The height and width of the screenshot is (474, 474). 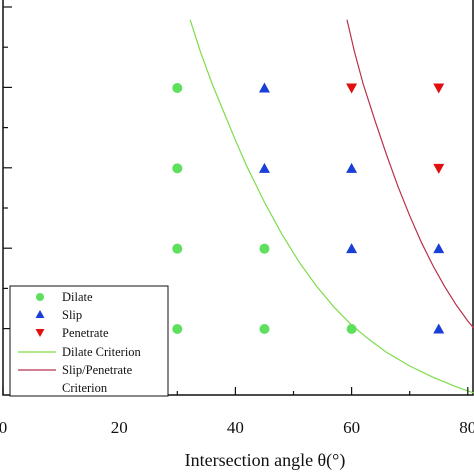 I want to click on x-axis-tick-labels: 0 20 40 60 80, so click(x=237, y=427).